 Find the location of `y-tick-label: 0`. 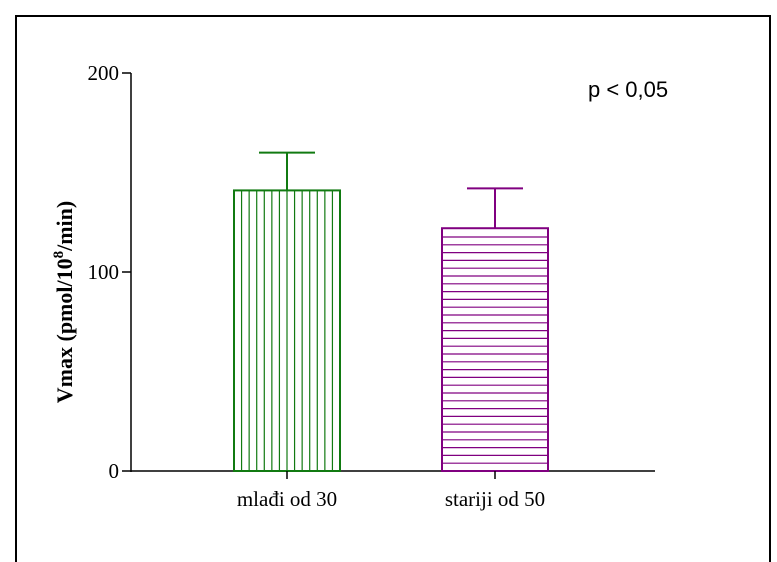

y-tick-label: 0 is located at coordinates (114, 471).